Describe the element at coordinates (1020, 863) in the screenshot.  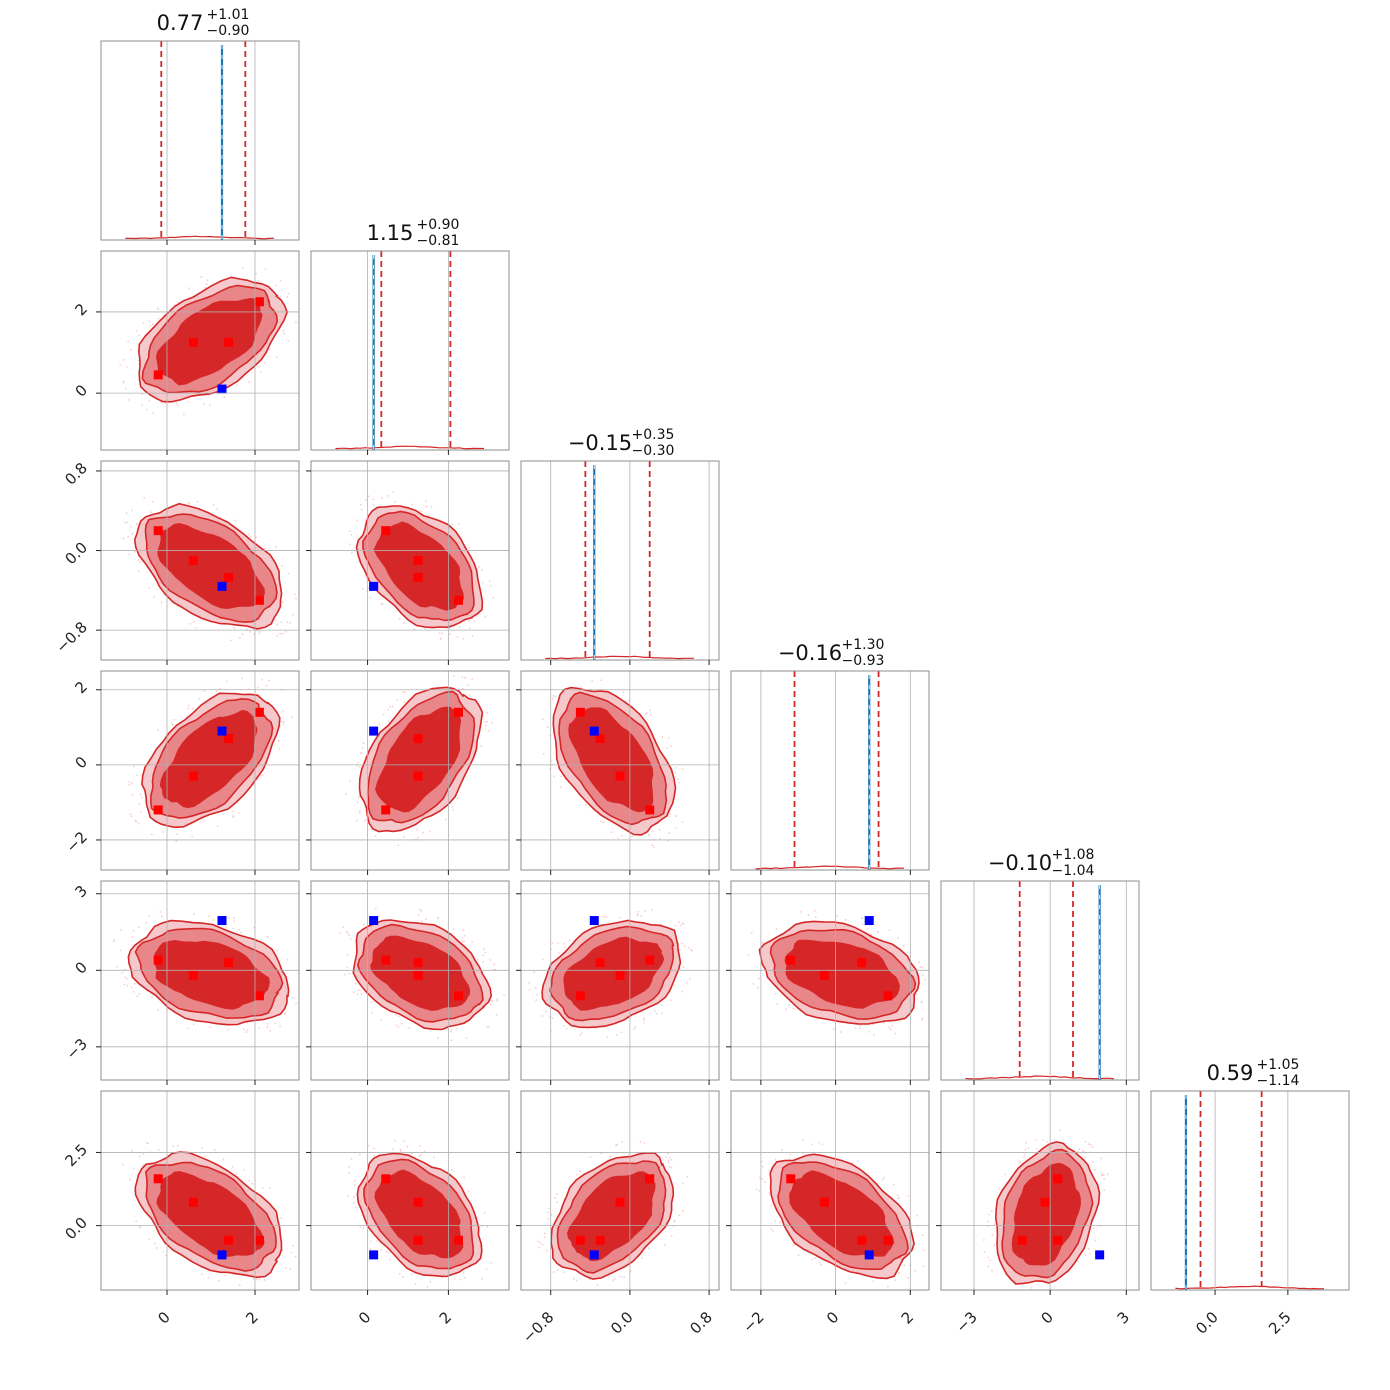
I see `histogram-title-value: −0.10` at that location.